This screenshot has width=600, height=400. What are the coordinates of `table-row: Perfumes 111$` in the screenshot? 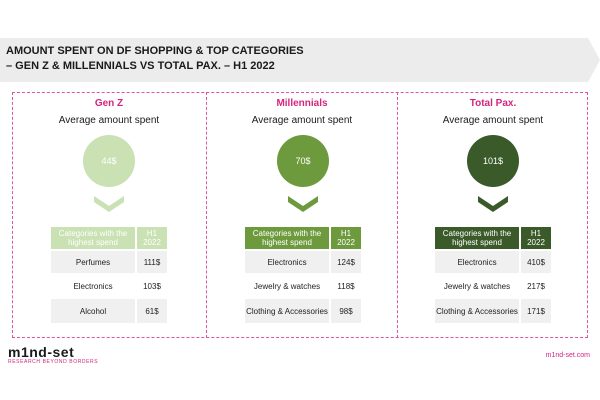 It's located at (109, 262).